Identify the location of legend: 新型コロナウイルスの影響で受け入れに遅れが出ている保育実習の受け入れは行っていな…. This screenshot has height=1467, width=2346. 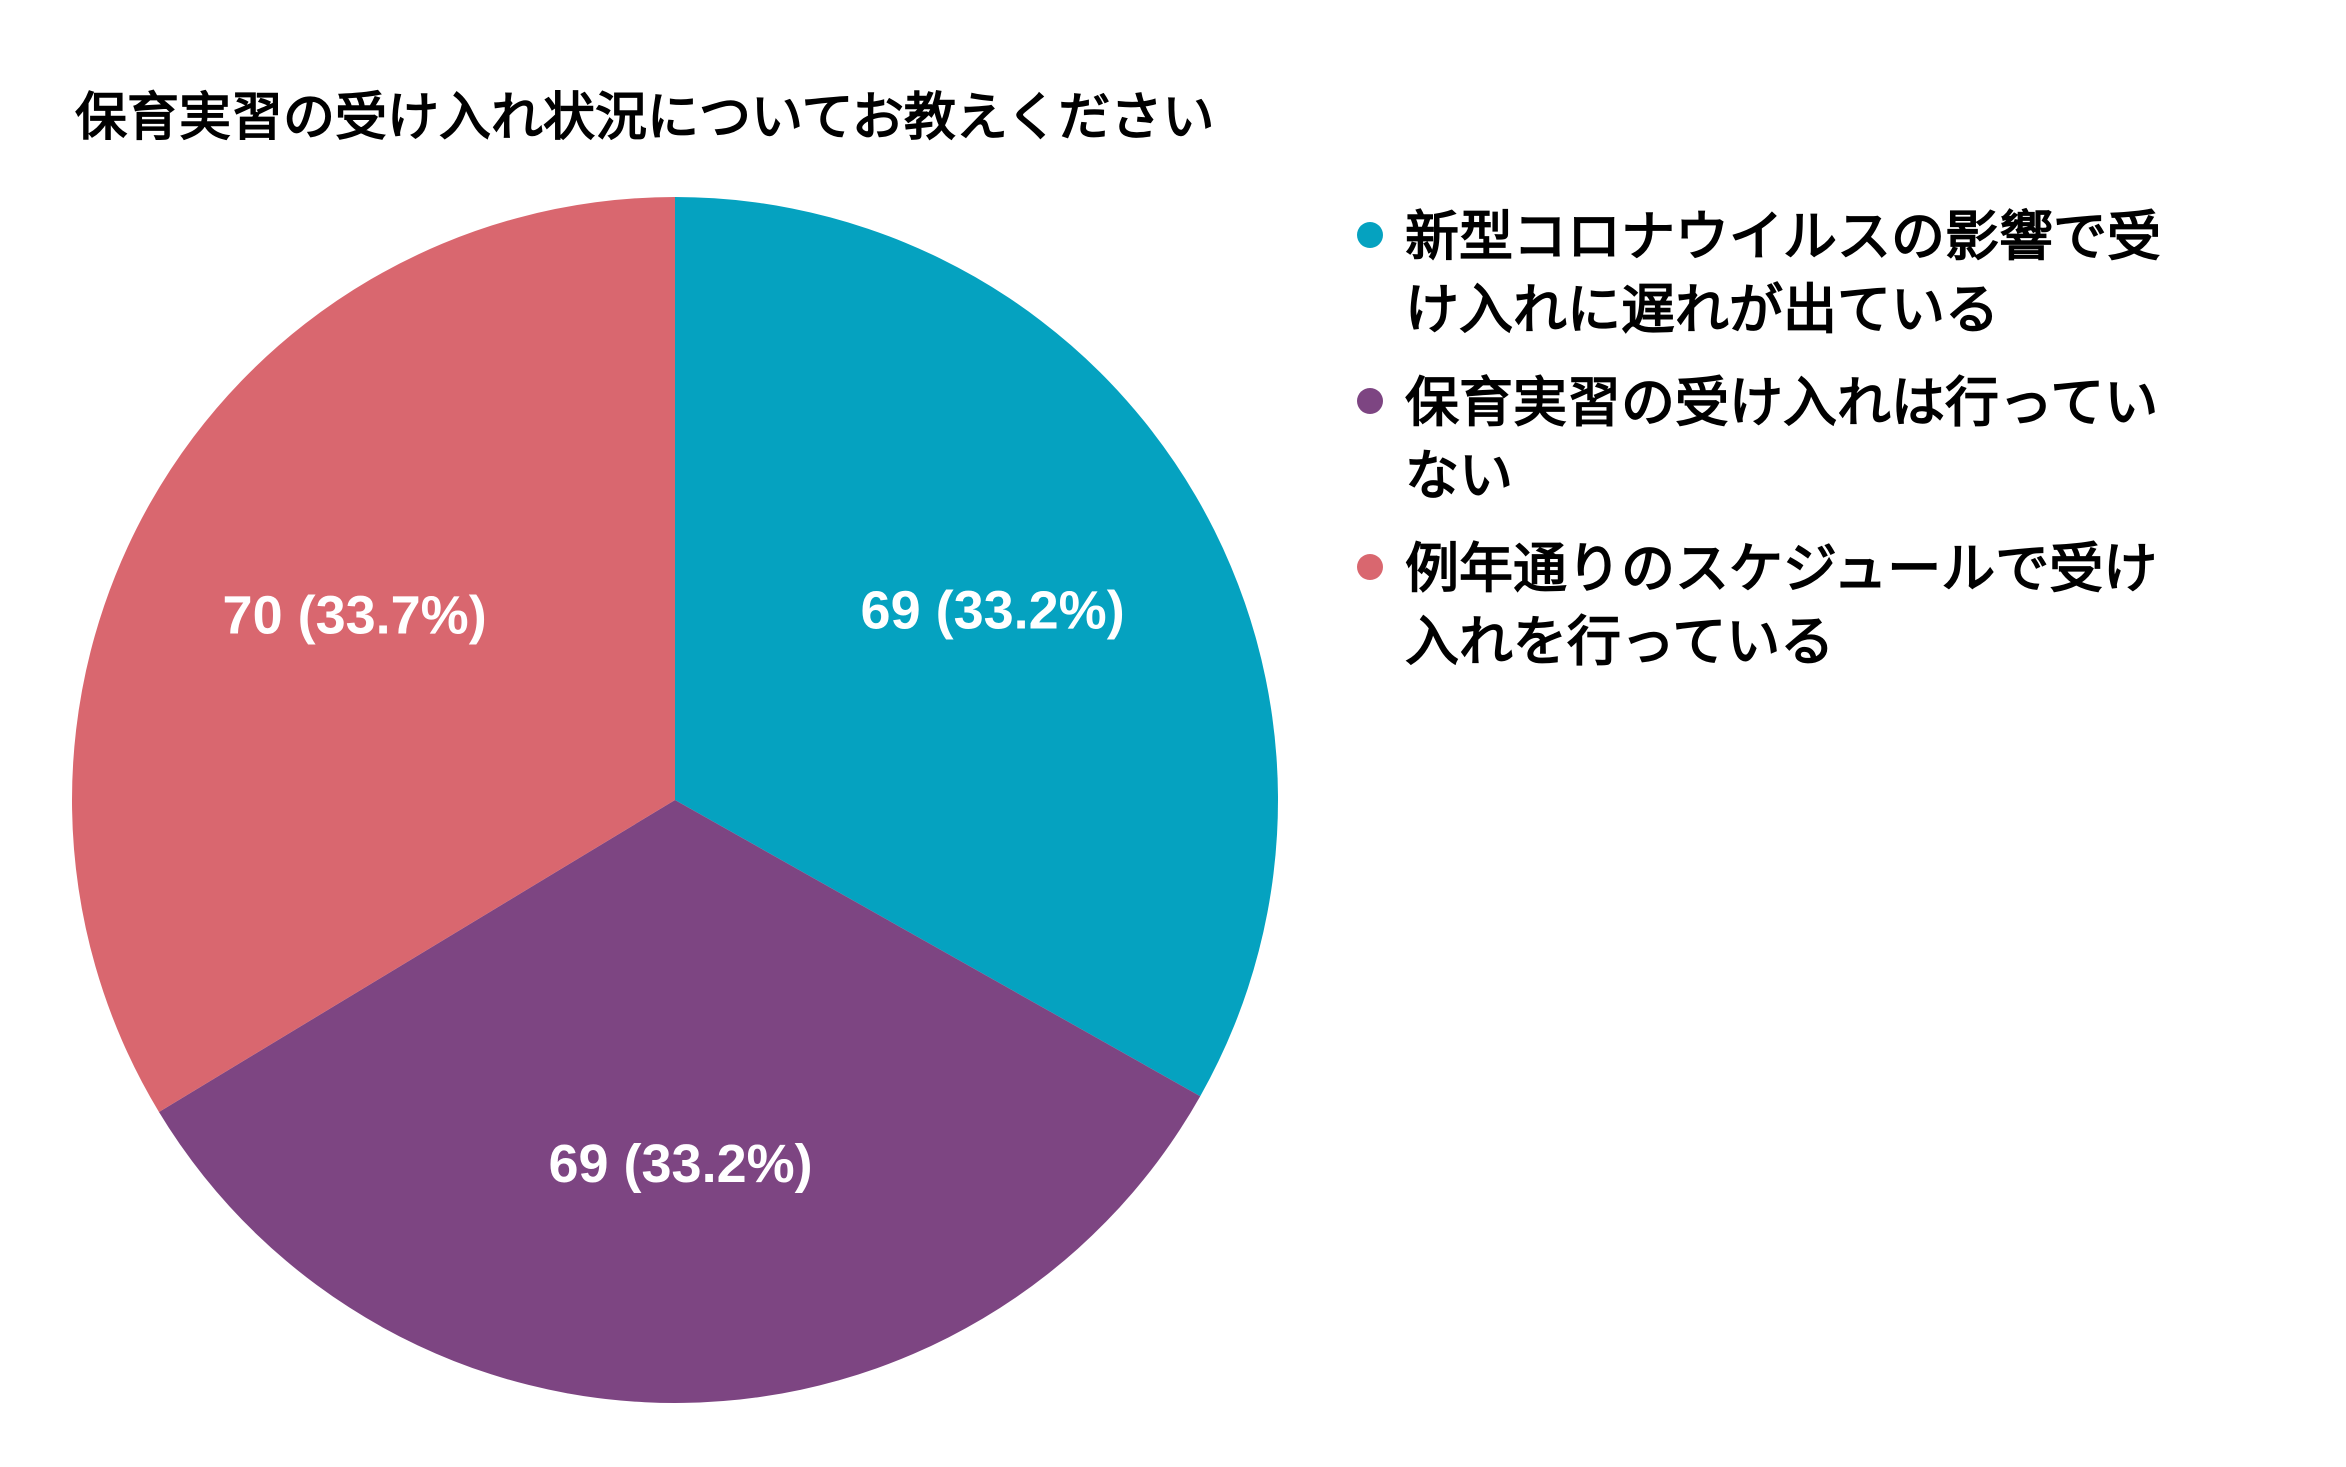
(1759, 439).